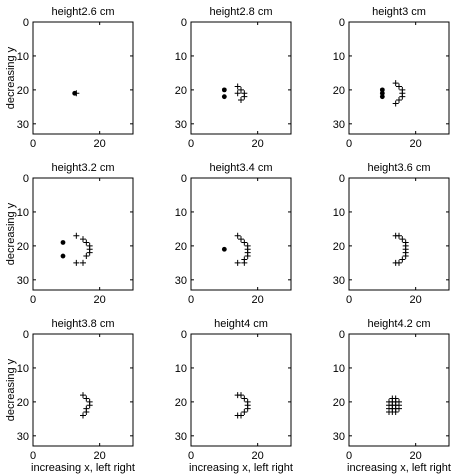 The height and width of the screenshot is (474, 474). Describe the element at coordinates (399, 324) in the screenshot. I see `subplot-title: height4.2 cm` at that location.